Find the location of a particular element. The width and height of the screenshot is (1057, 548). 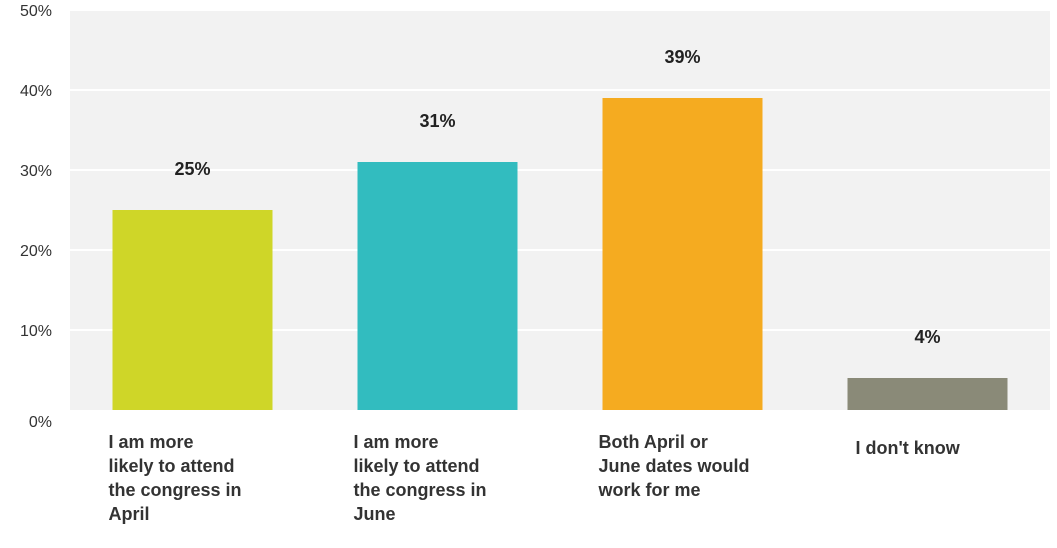

data-label: 4% is located at coordinates (927, 337).